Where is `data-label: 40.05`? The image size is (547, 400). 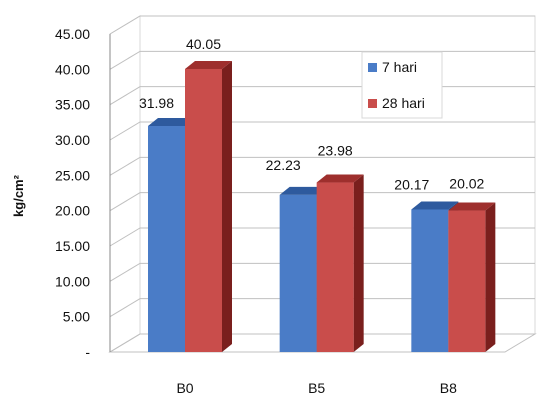
data-label: 40.05 is located at coordinates (203, 44).